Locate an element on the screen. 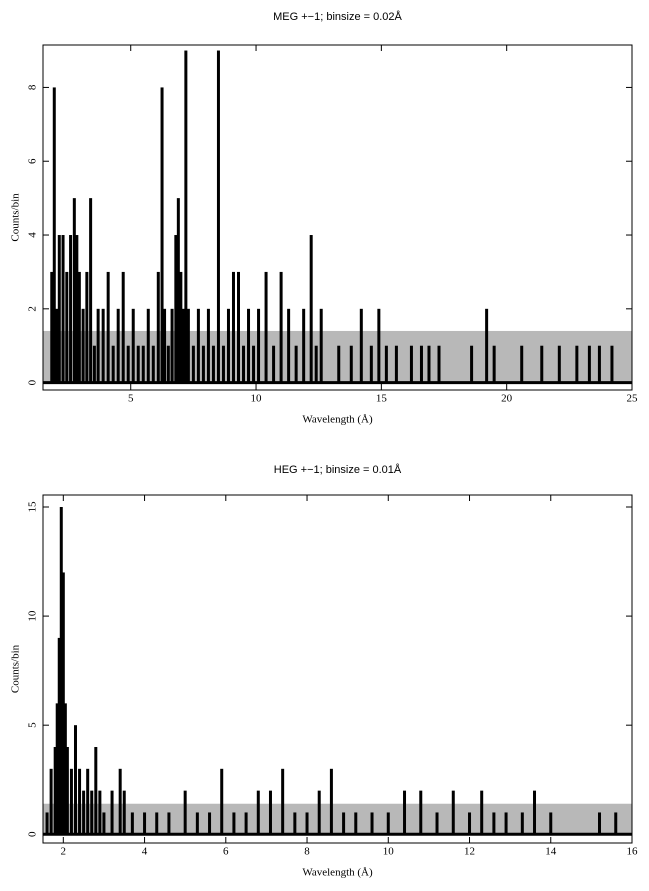  x-tick-label: 14 is located at coordinates (551, 852).